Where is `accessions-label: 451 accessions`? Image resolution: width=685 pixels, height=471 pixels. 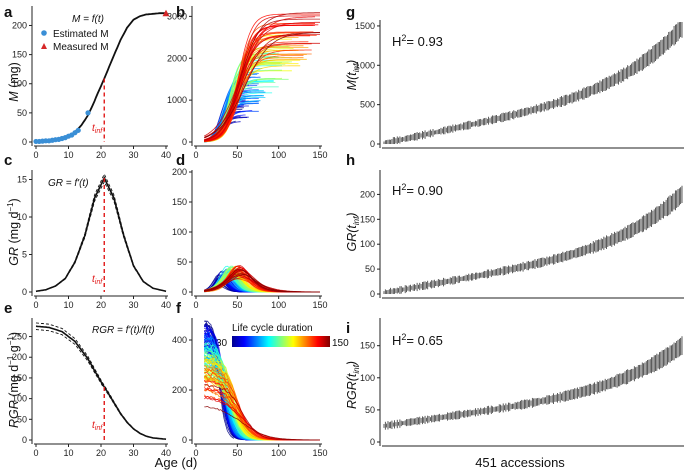
accessions-label: 451 accessions is located at coordinates (520, 462).